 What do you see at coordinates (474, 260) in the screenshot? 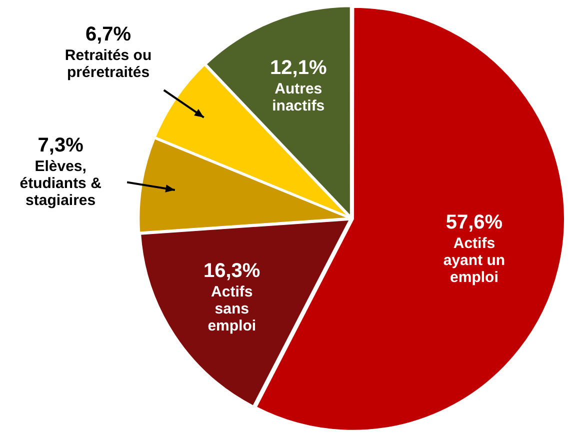
I see `slice-label: Actifs ayant un emploi` at bounding box center [474, 260].